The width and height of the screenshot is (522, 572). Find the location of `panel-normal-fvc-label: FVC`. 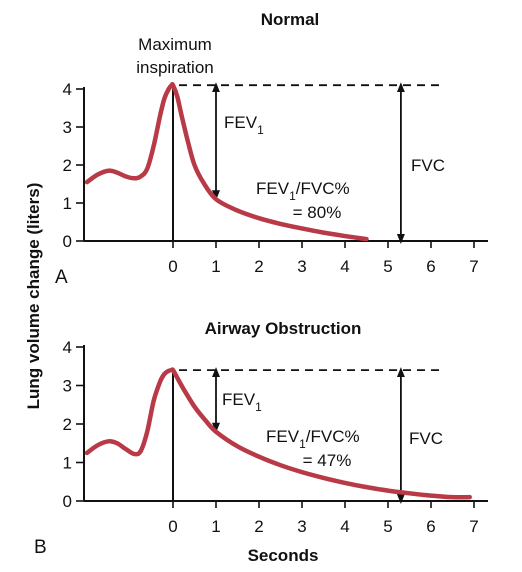

panel-normal-fvc-label: FVC is located at coordinates (428, 165).